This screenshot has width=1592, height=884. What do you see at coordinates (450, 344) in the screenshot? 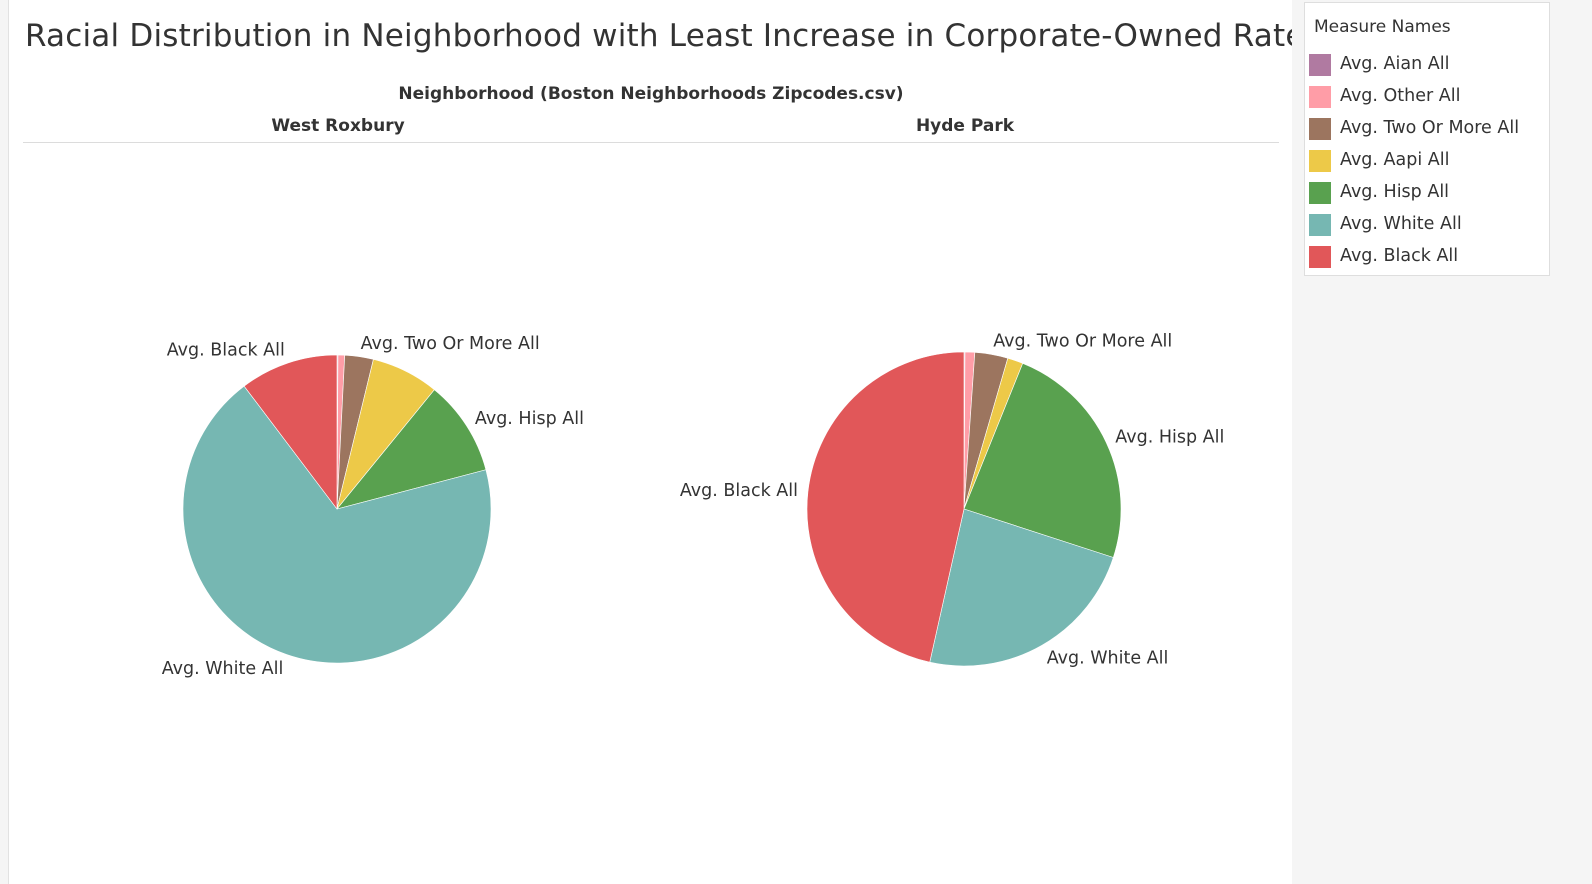
I see `label-west-roxbury-avg-two-or-more-all: Avg. Two Or More All` at bounding box center [450, 344].